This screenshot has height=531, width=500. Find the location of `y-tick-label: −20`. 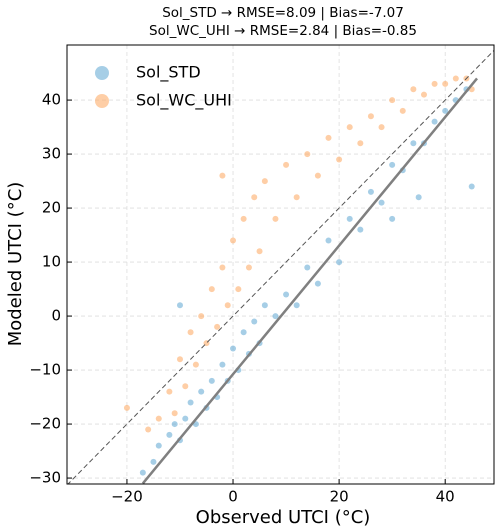

y-tick-label: −20 is located at coordinates (45, 424).